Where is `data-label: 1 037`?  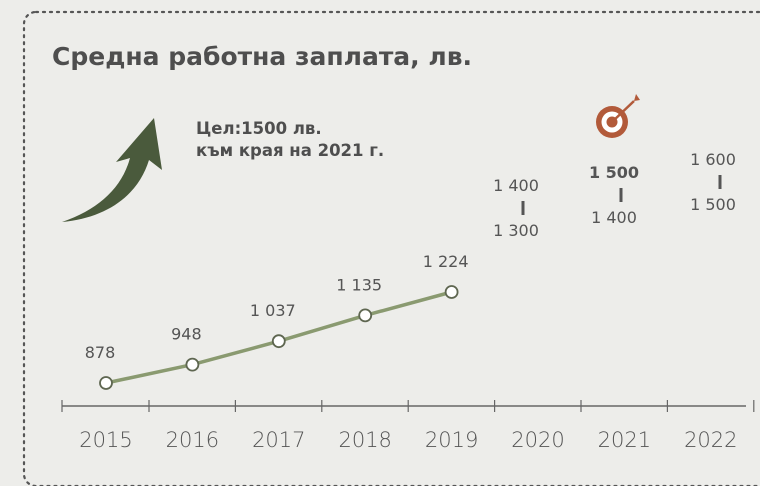
data-label: 1 037 is located at coordinates (273, 310).